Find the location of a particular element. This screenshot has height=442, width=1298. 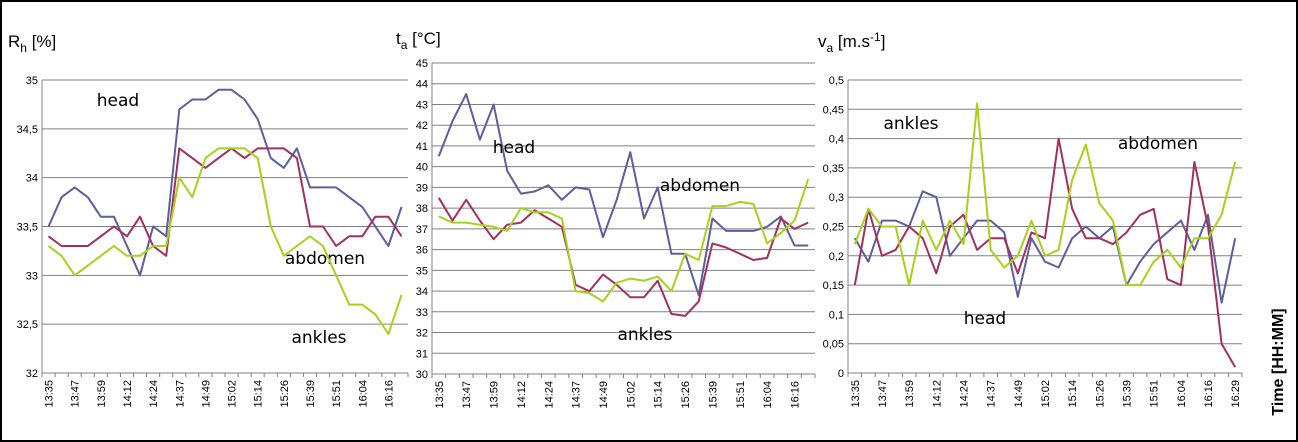

y-tick-label: 45 is located at coordinates (422, 64).